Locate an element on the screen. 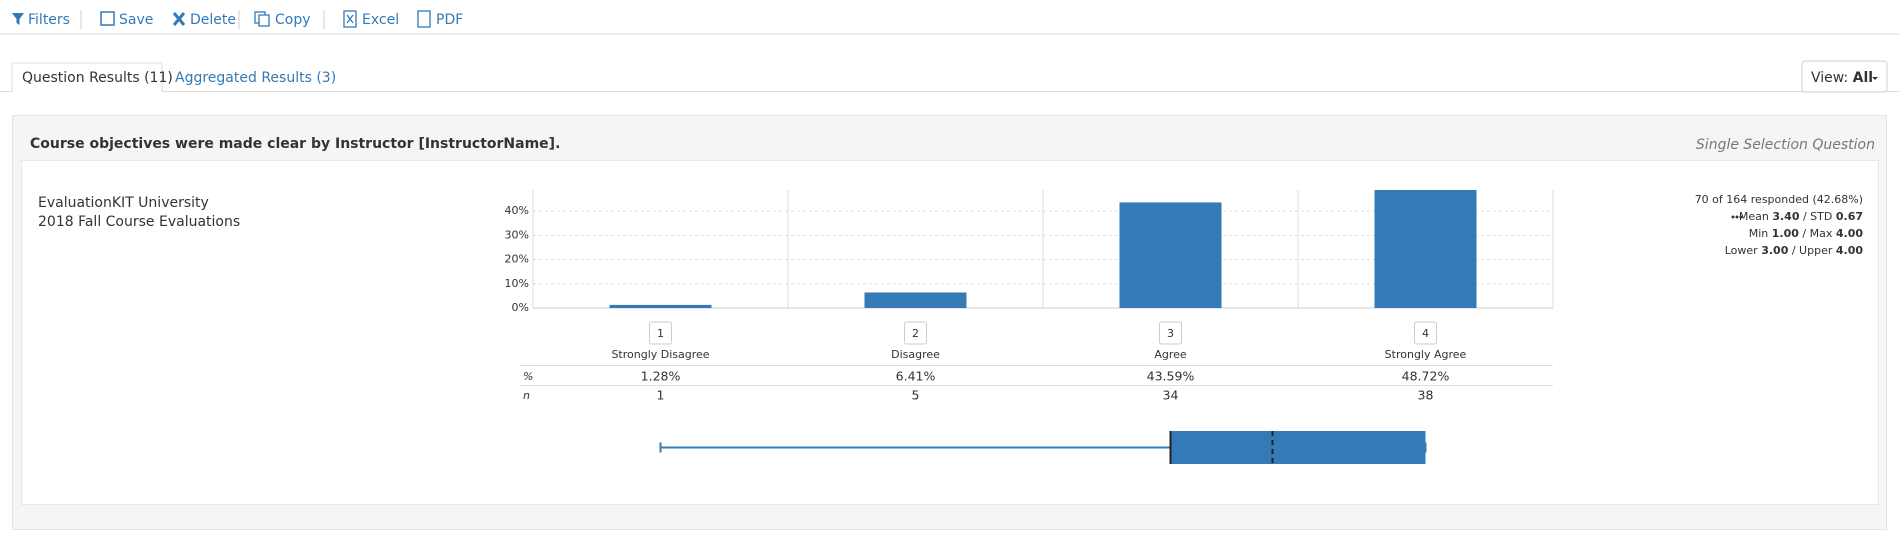 The image size is (1900, 539). percent-cell: 1.28% is located at coordinates (661, 376).